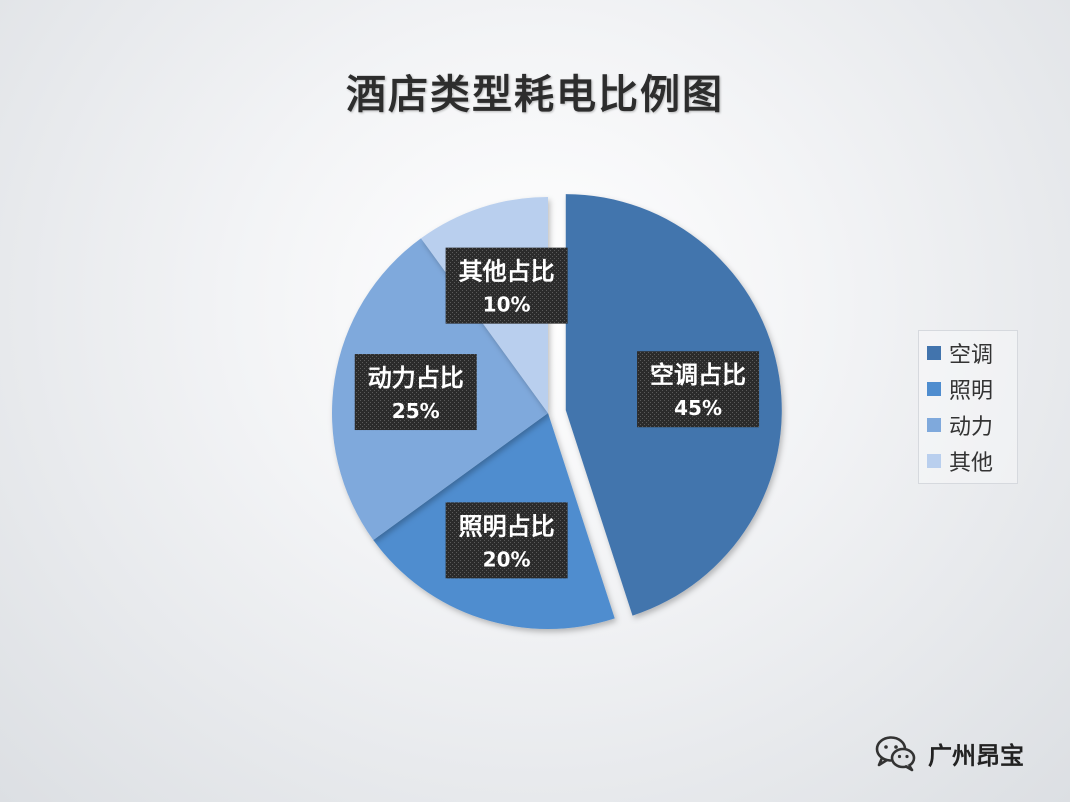 The height and width of the screenshot is (802, 1070). What do you see at coordinates (895, 754) in the screenshot?
I see `wechat-icon` at bounding box center [895, 754].